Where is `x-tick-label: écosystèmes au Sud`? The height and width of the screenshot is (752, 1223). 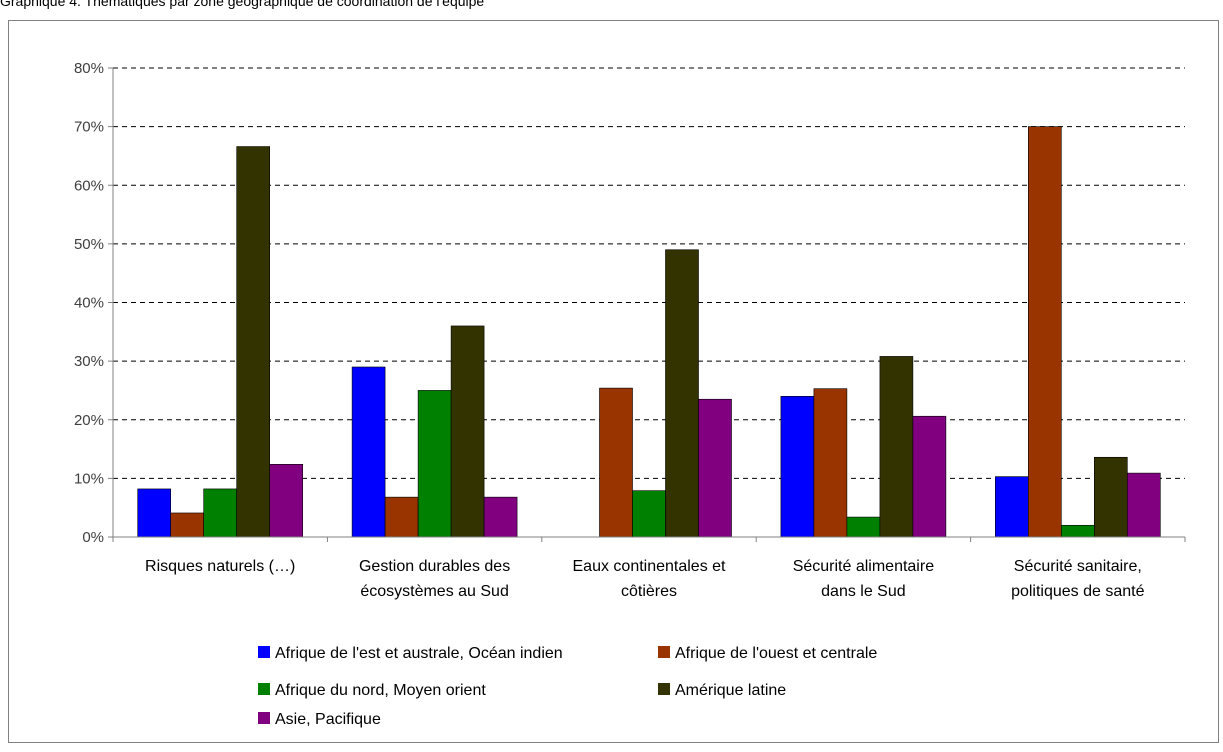
x-tick-label: écosystèmes au Sud is located at coordinates (434, 591).